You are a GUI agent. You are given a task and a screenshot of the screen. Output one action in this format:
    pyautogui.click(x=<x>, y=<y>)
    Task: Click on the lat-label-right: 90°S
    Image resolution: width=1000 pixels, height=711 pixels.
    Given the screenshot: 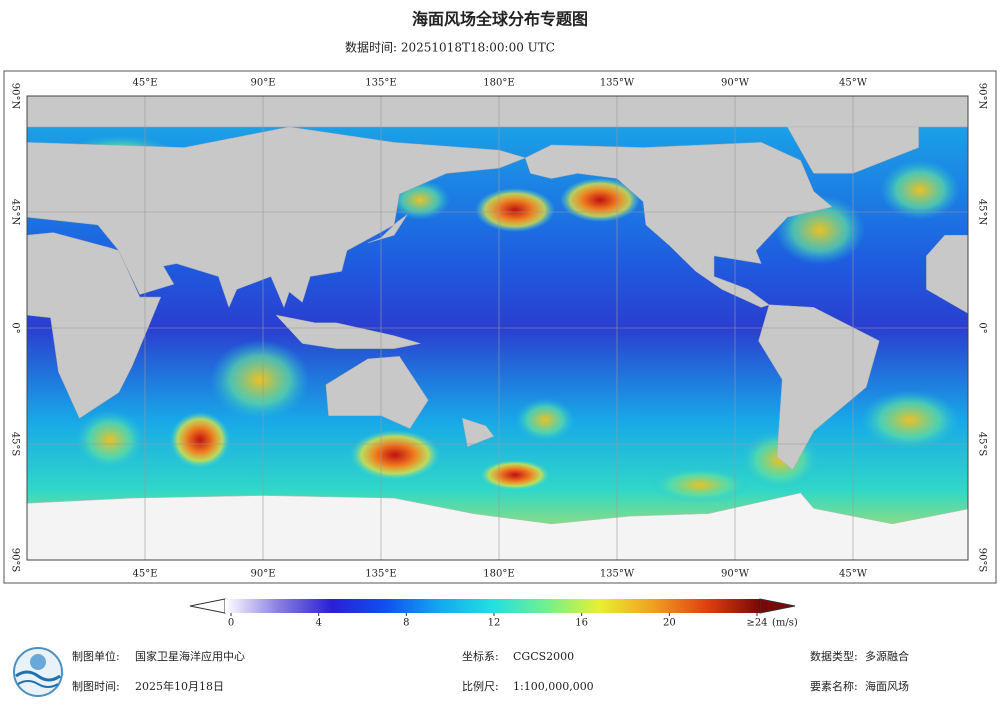 What is the action you would take?
    pyautogui.click(x=982, y=560)
    